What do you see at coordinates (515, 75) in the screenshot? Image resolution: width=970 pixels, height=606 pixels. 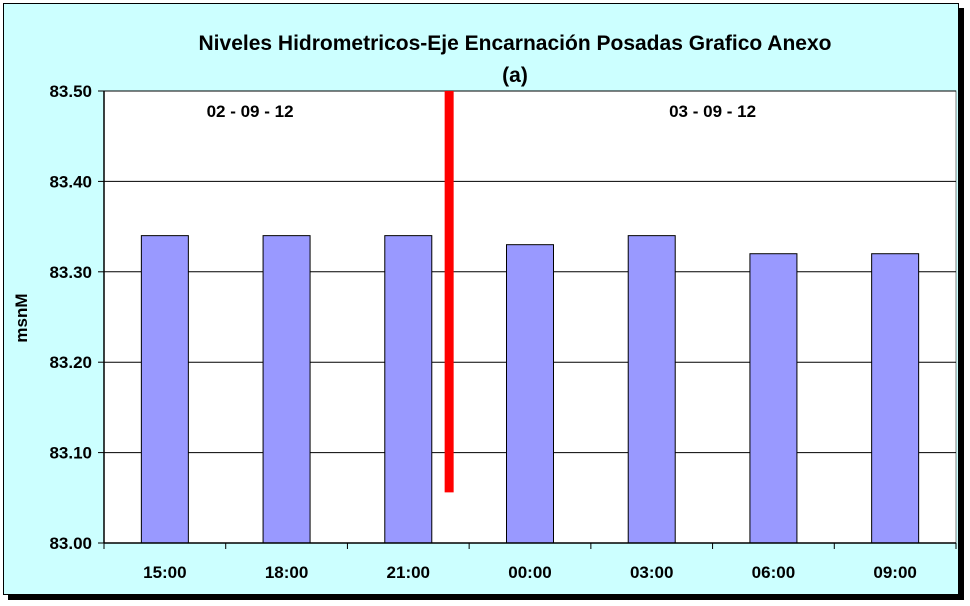 I see `chart-subtitle: (a)` at bounding box center [515, 75].